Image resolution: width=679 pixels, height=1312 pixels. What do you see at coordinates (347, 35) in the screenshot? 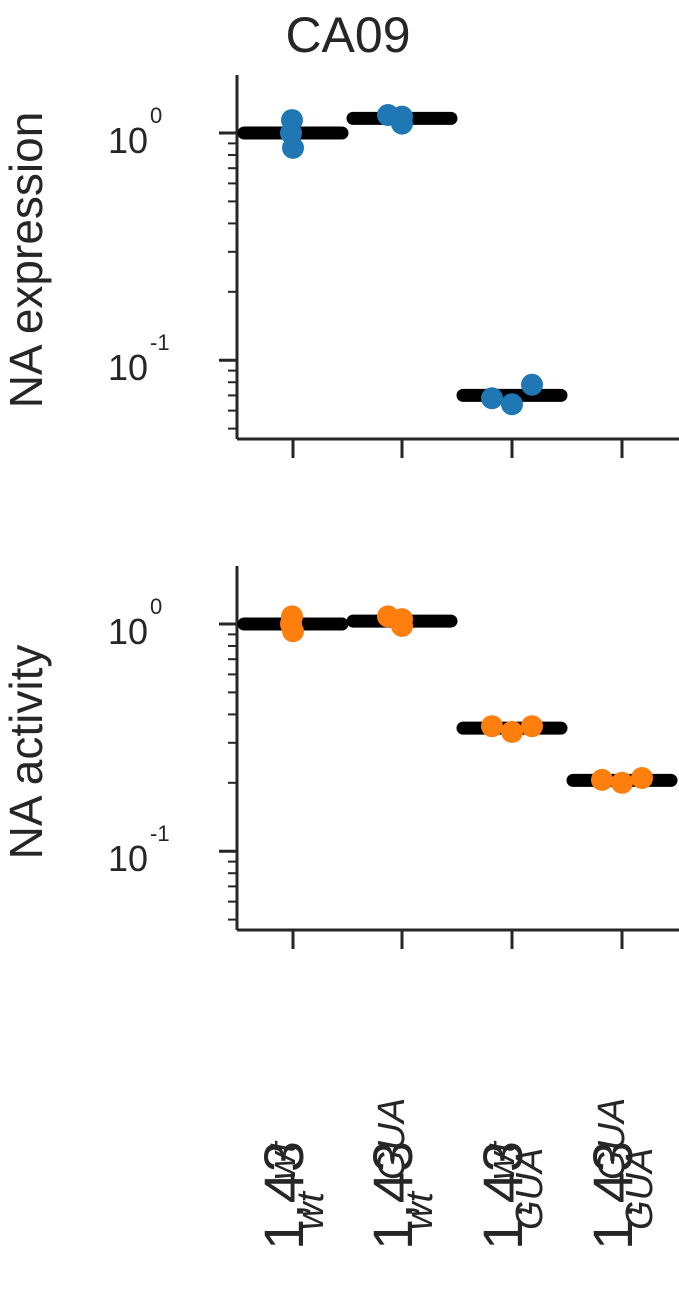
I see `chart-title: CA09` at bounding box center [347, 35].